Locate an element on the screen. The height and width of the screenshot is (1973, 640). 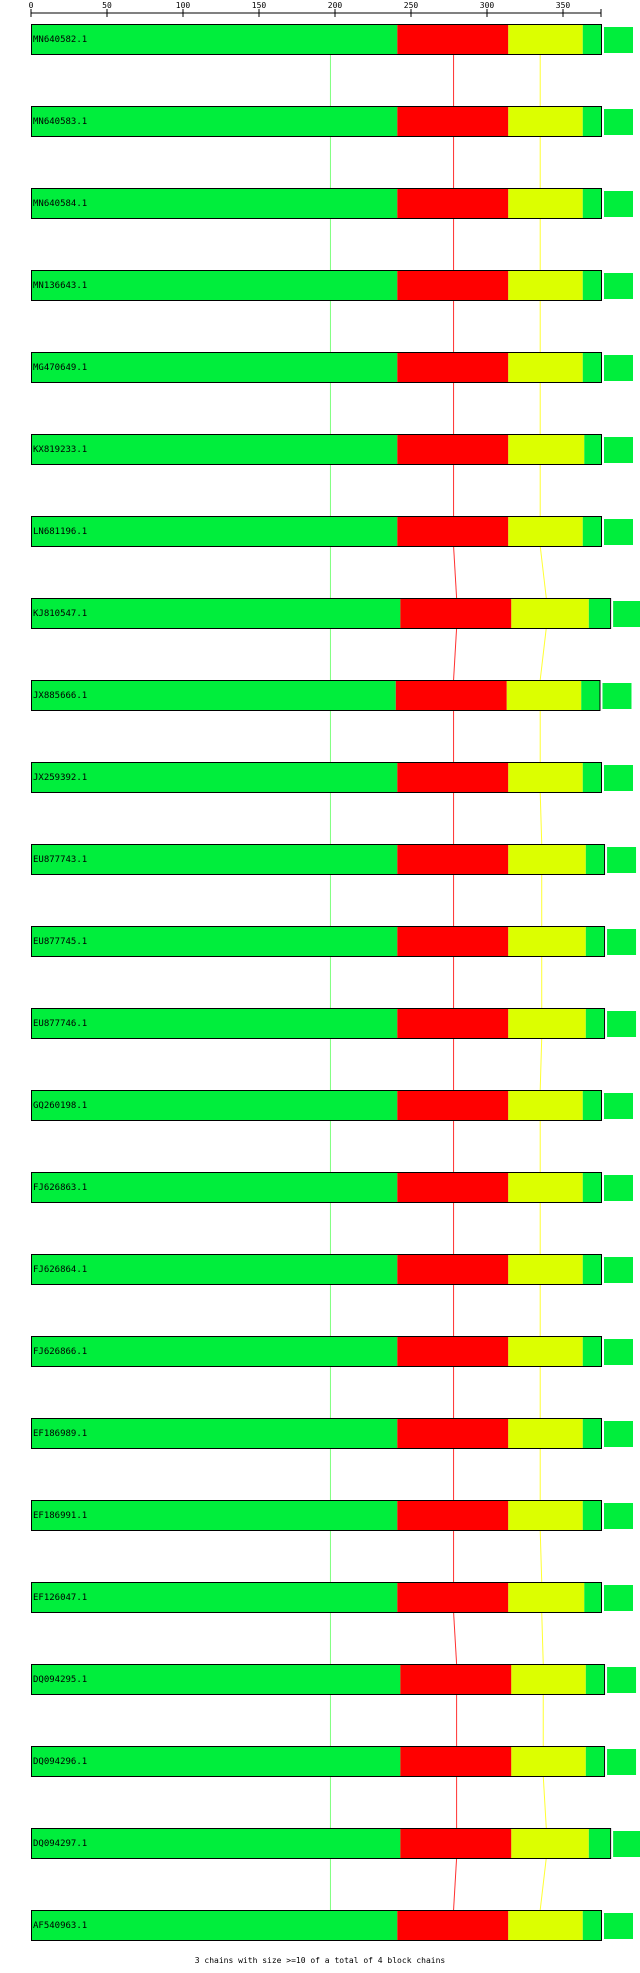
sequence-row: MN136643.1 is located at coordinates (332, 285).